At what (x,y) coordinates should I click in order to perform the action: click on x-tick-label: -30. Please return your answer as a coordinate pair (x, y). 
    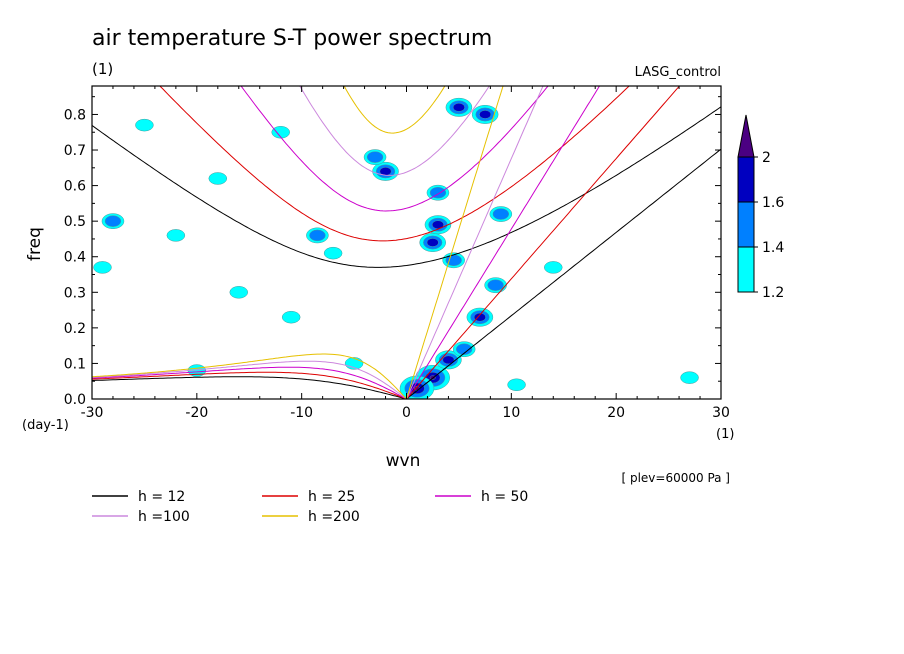
    Looking at the image, I should click on (92, 413).